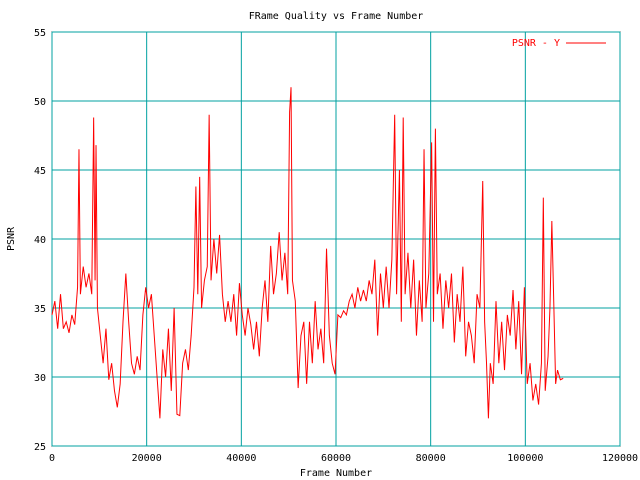  I want to click on x-tick-label: 20000, so click(147, 458).